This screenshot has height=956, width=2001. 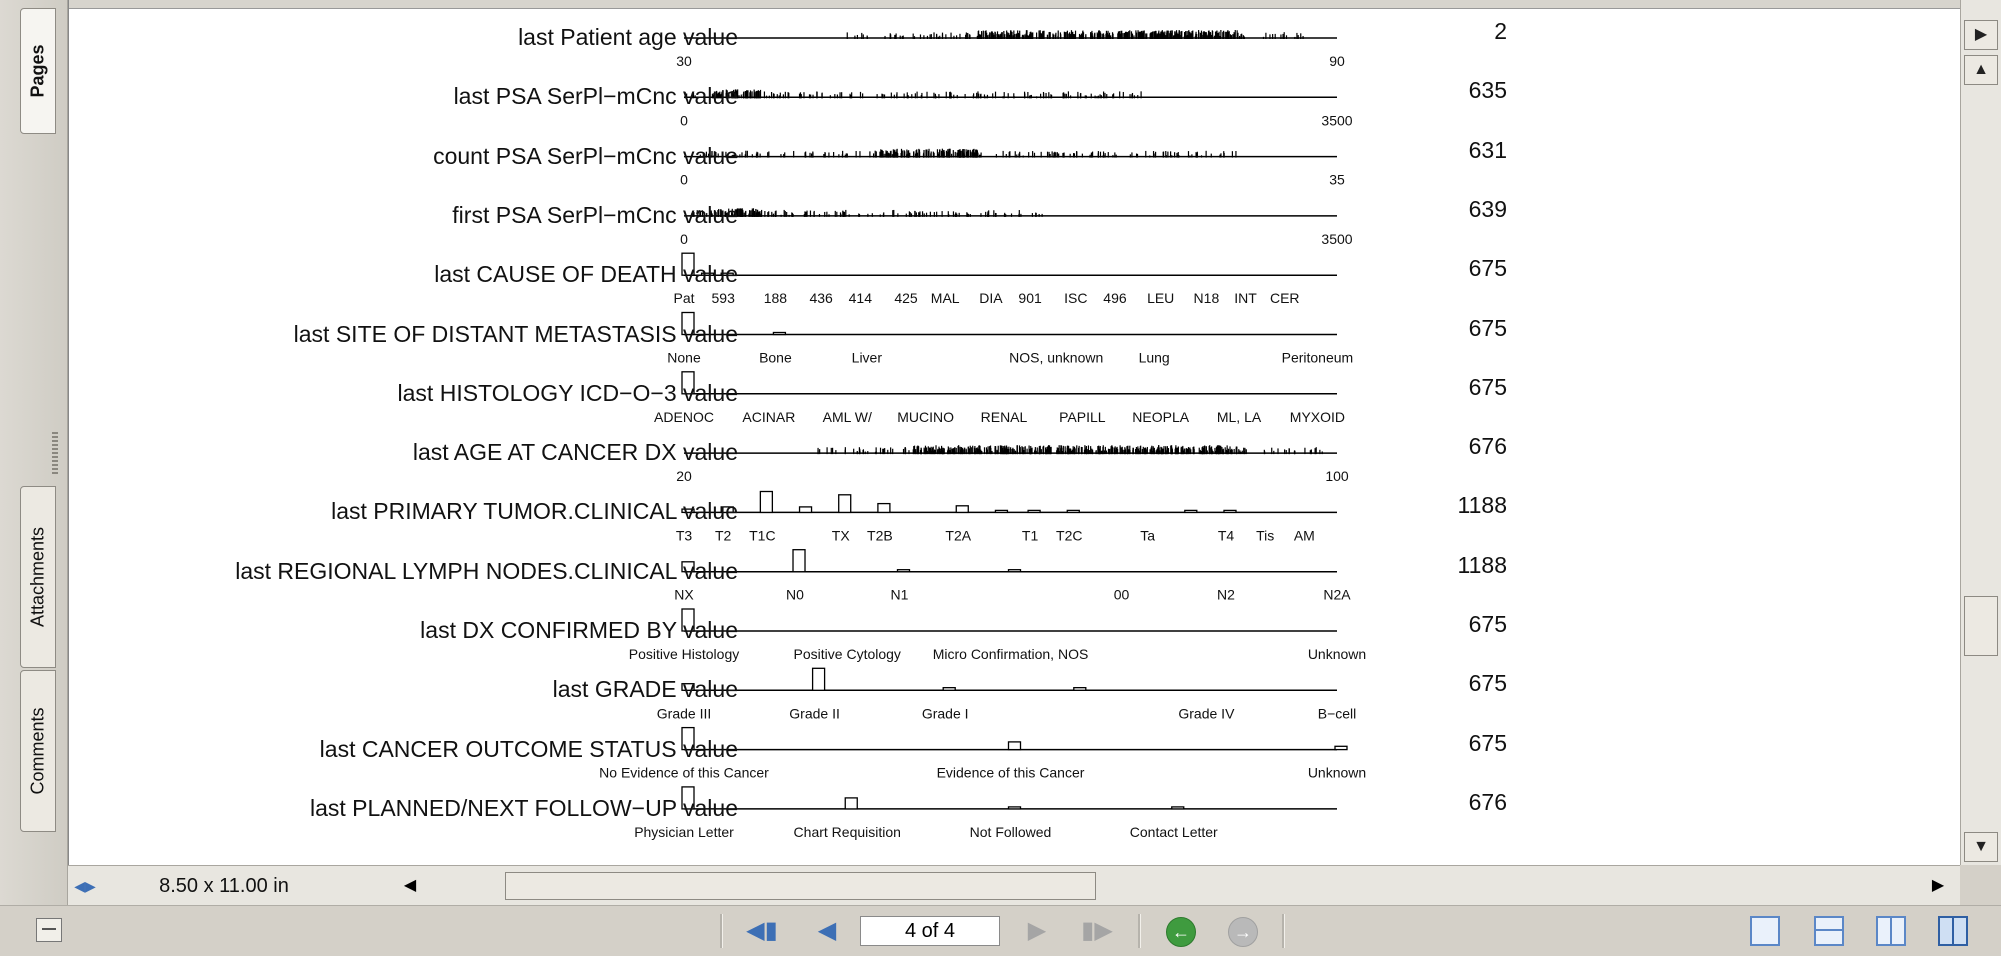 I want to click on tick-label: N0, so click(x=795, y=595).